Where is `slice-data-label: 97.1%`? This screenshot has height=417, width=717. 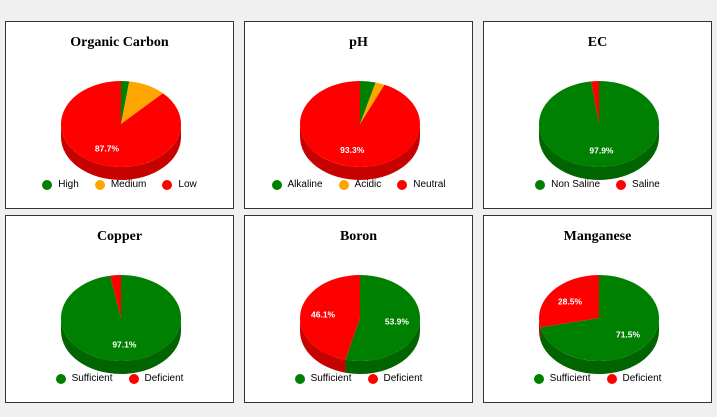 slice-data-label: 97.1% is located at coordinates (124, 345).